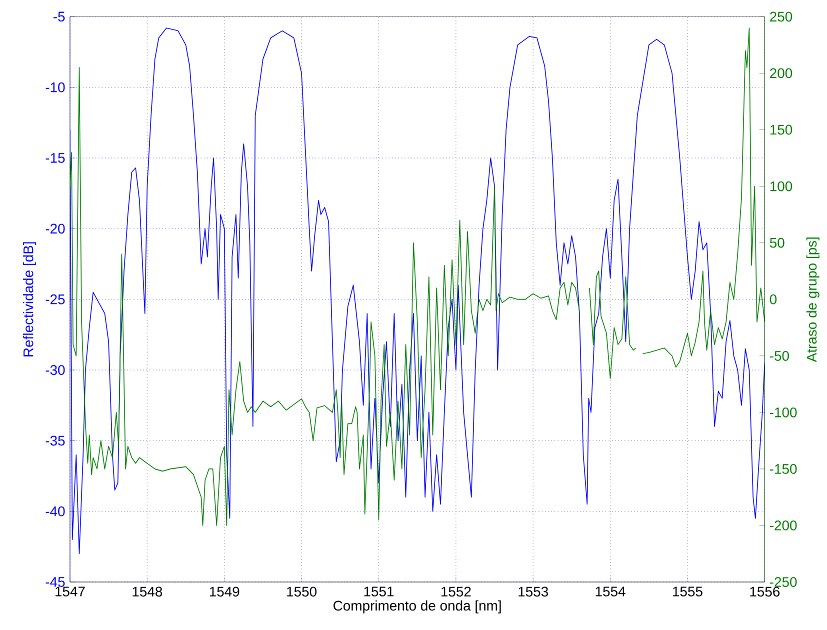 The image size is (827, 630). Describe the element at coordinates (781, 17) in the screenshot. I see `y2-tick-label: 250` at that location.